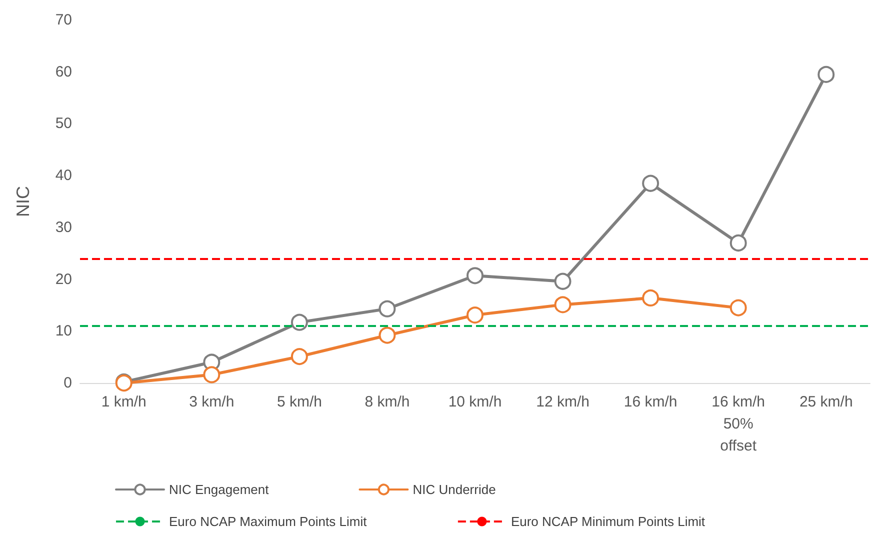  I want to click on y-tick-label: 50, so click(63, 123).